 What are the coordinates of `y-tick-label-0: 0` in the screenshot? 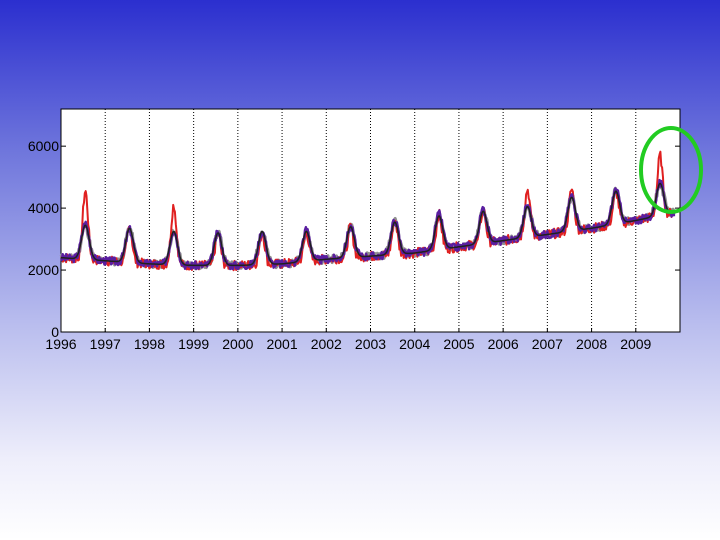 It's located at (55, 332).